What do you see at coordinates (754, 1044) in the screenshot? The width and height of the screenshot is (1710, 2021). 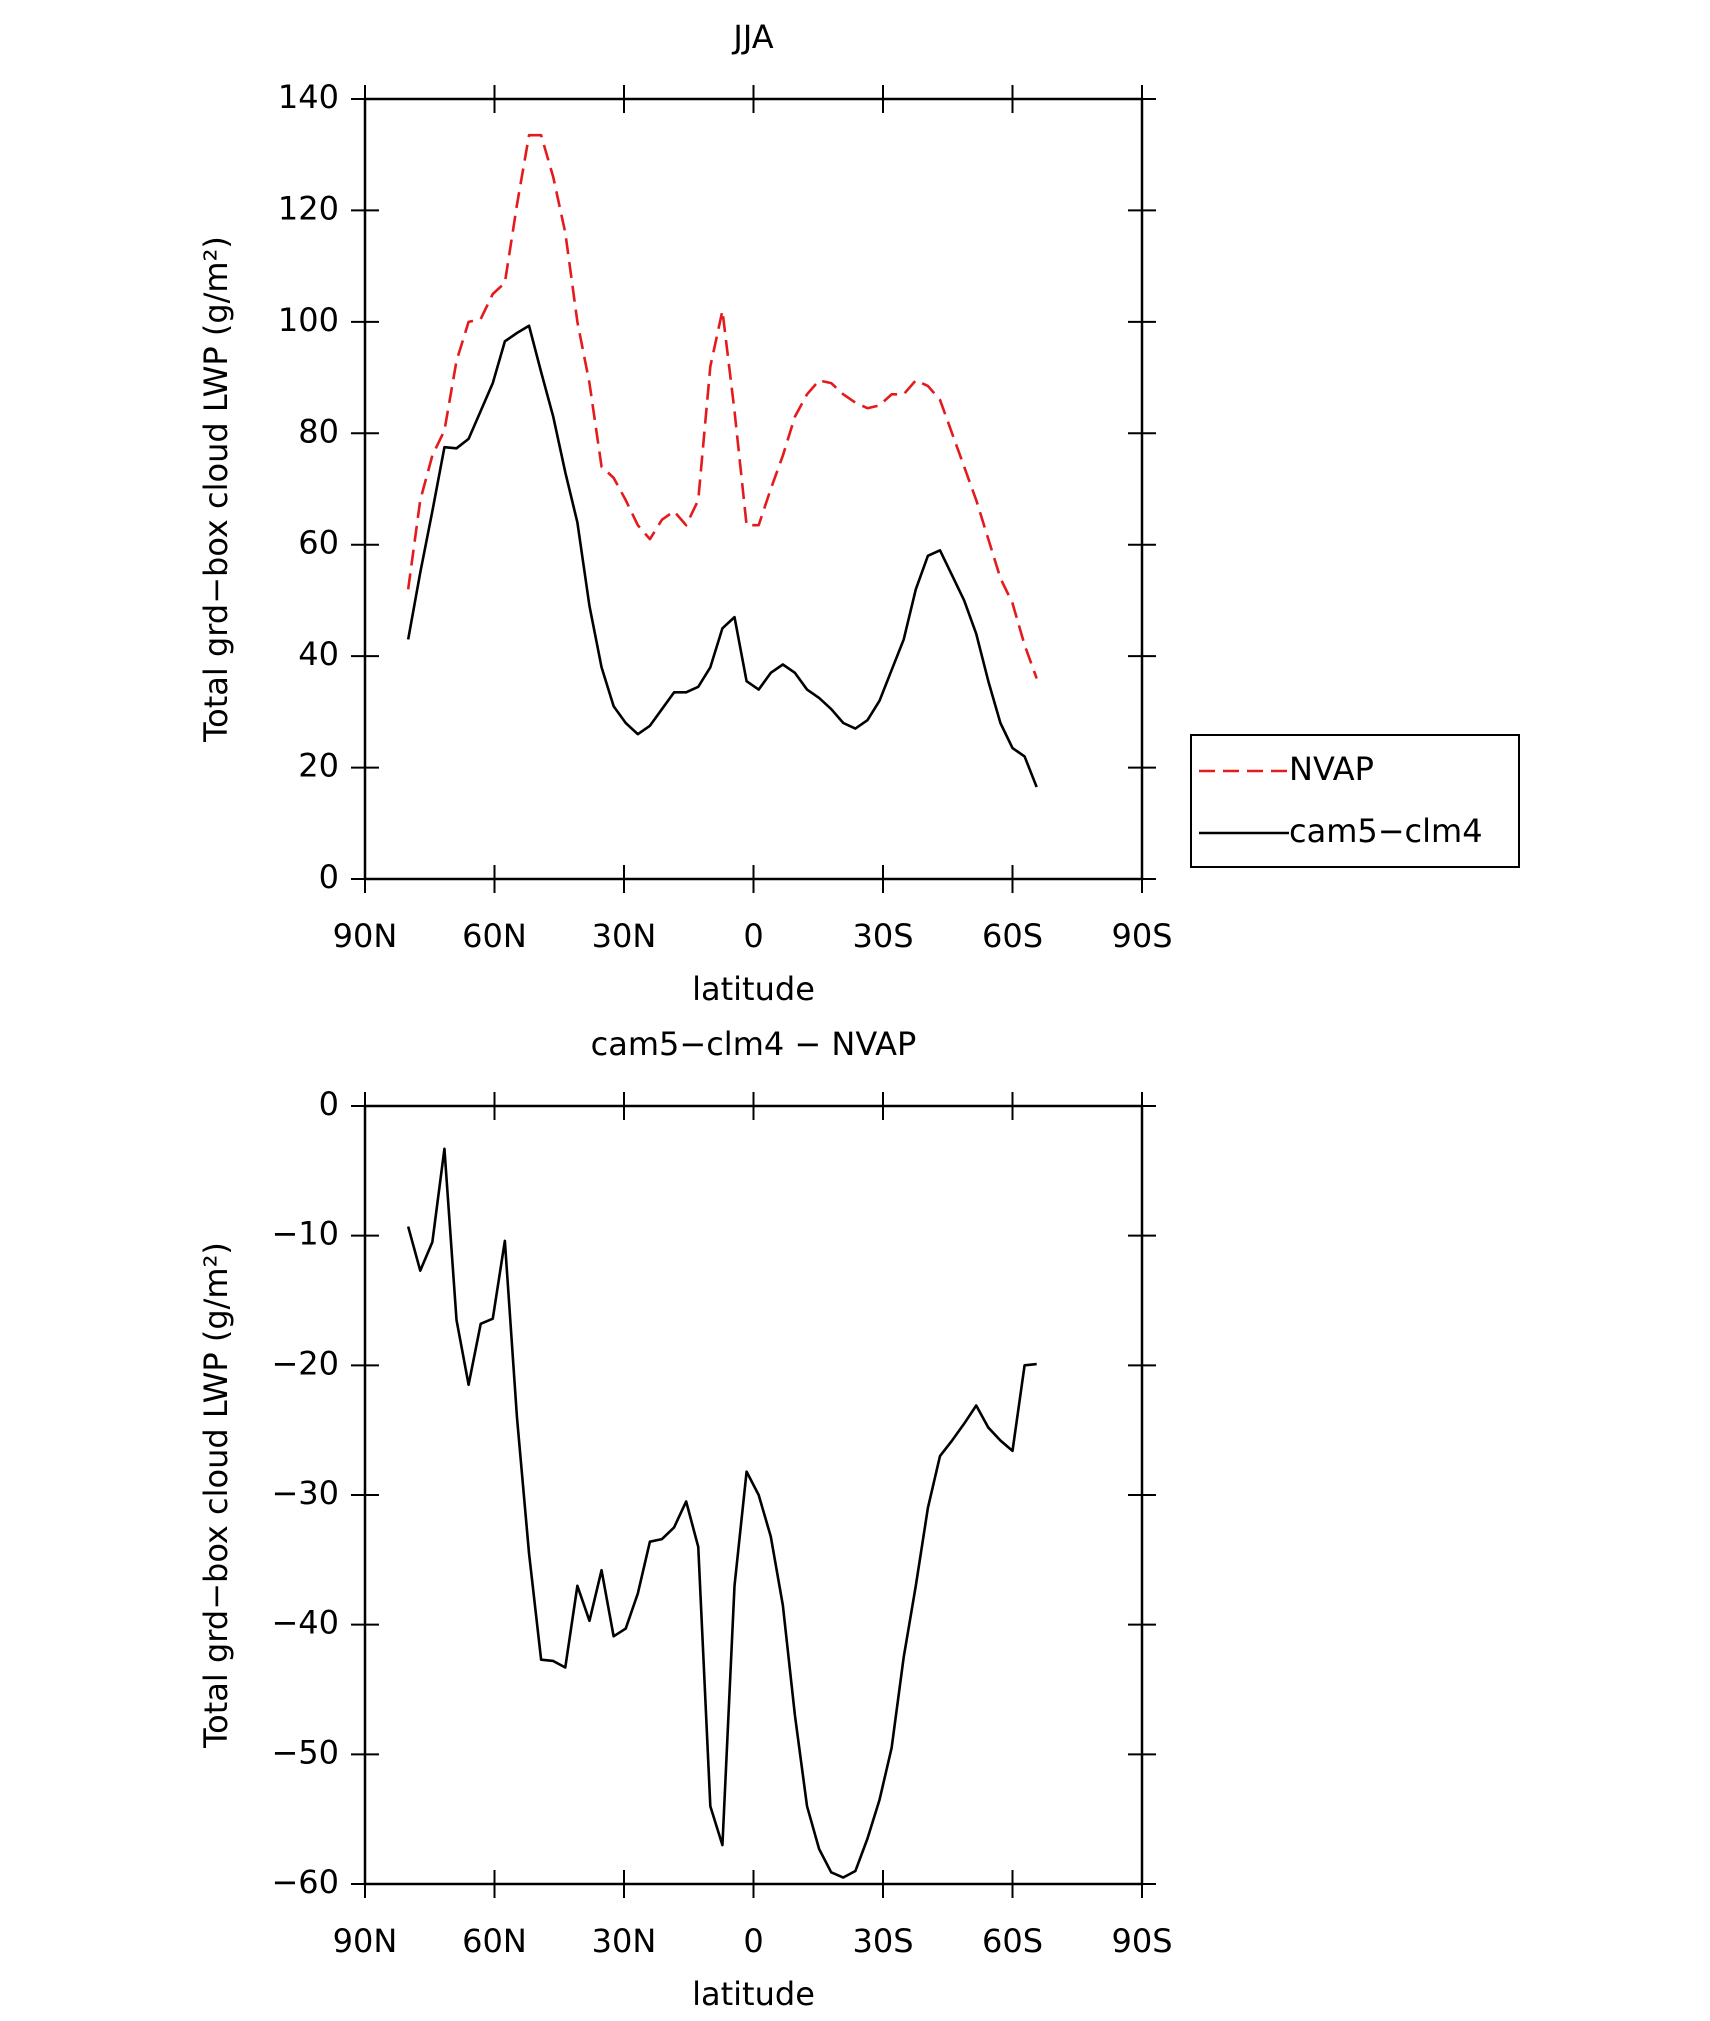 I see `chart-title: cam5−clm4 − NVAP` at bounding box center [754, 1044].